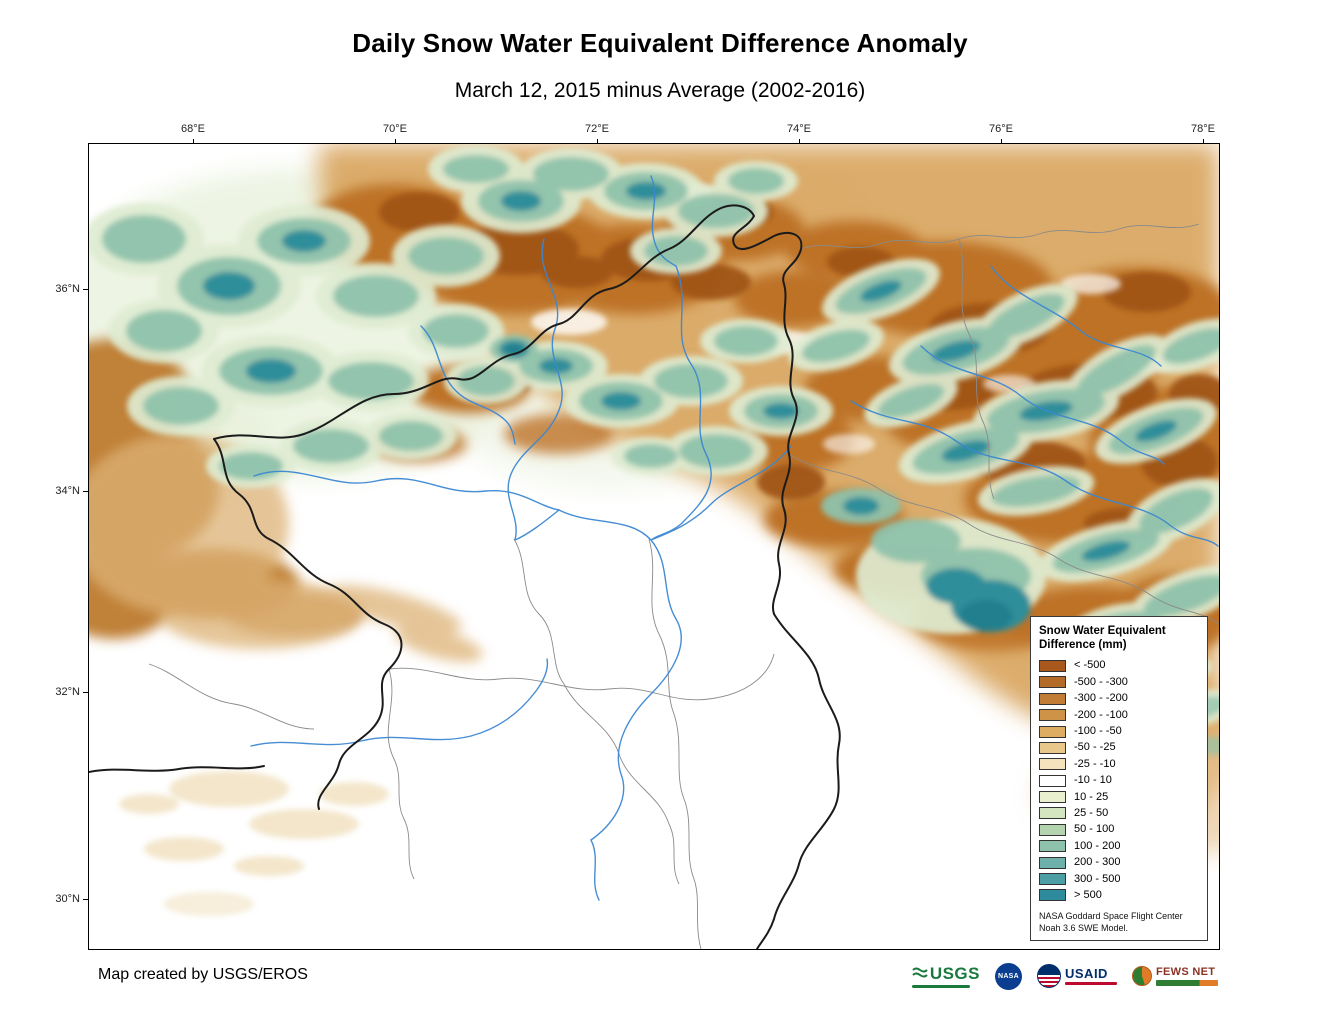  I want to click on legend-entry: -50 - -25, so click(1119, 748).